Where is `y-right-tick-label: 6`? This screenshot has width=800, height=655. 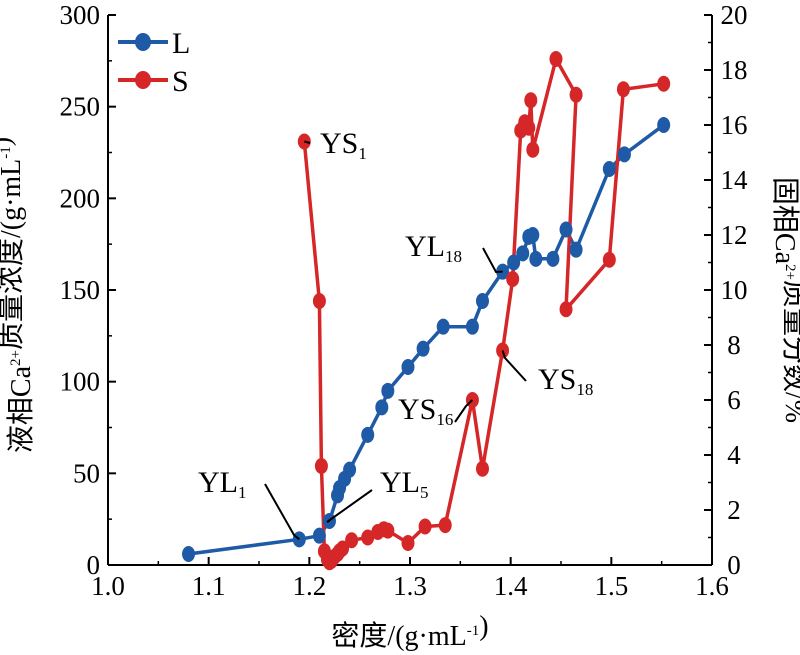
y-right-tick-label: 6 is located at coordinates (734, 400).